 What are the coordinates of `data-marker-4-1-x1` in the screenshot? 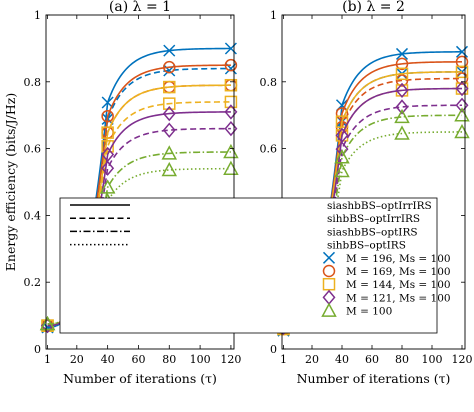 It's located at (47, 323).